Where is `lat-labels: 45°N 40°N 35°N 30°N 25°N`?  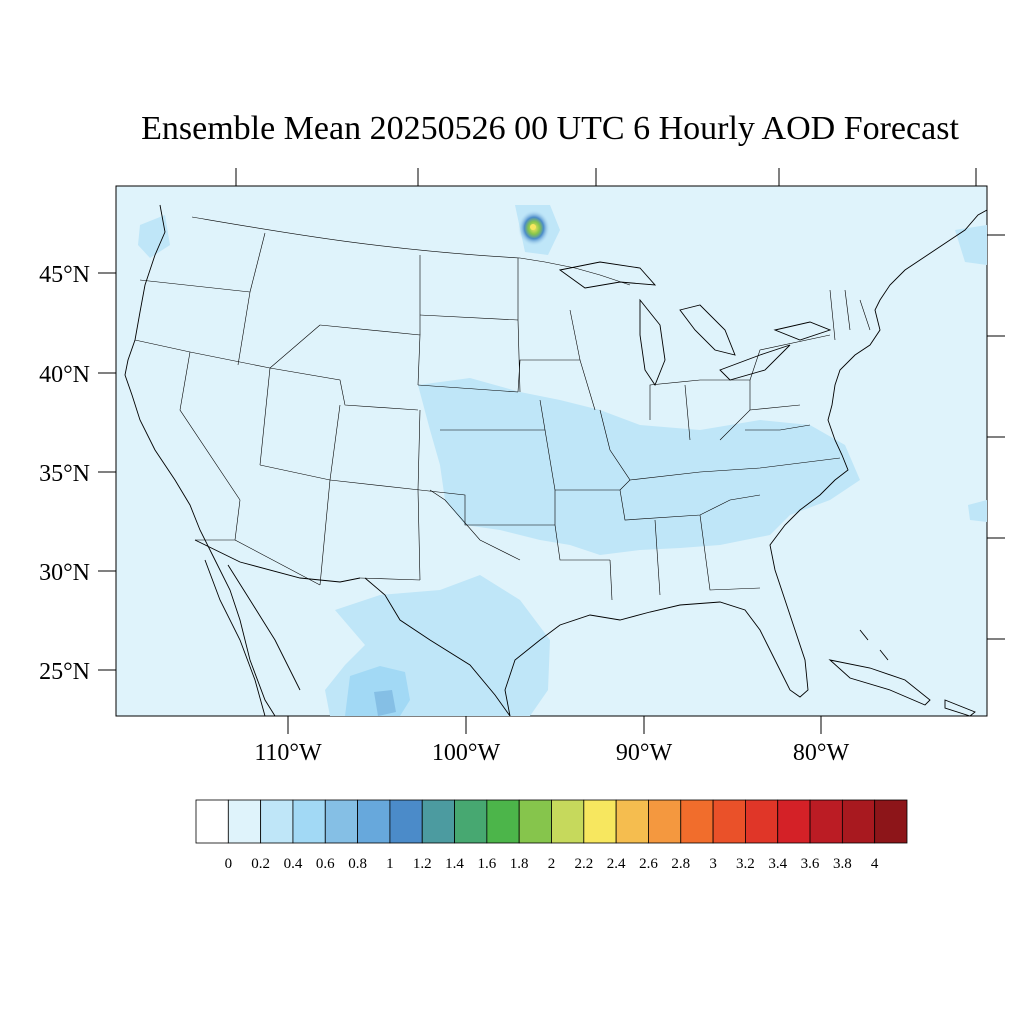
lat-labels: 45°N 40°N 35°N 30°N 25°N is located at coordinates (64, 473).